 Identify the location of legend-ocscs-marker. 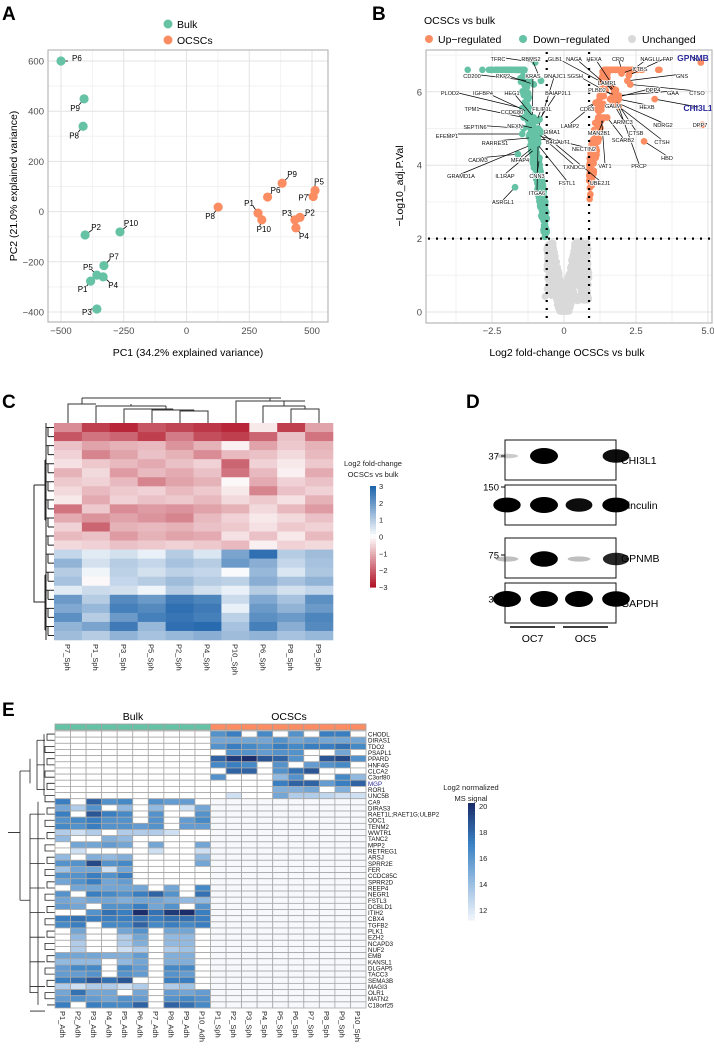
(168, 40).